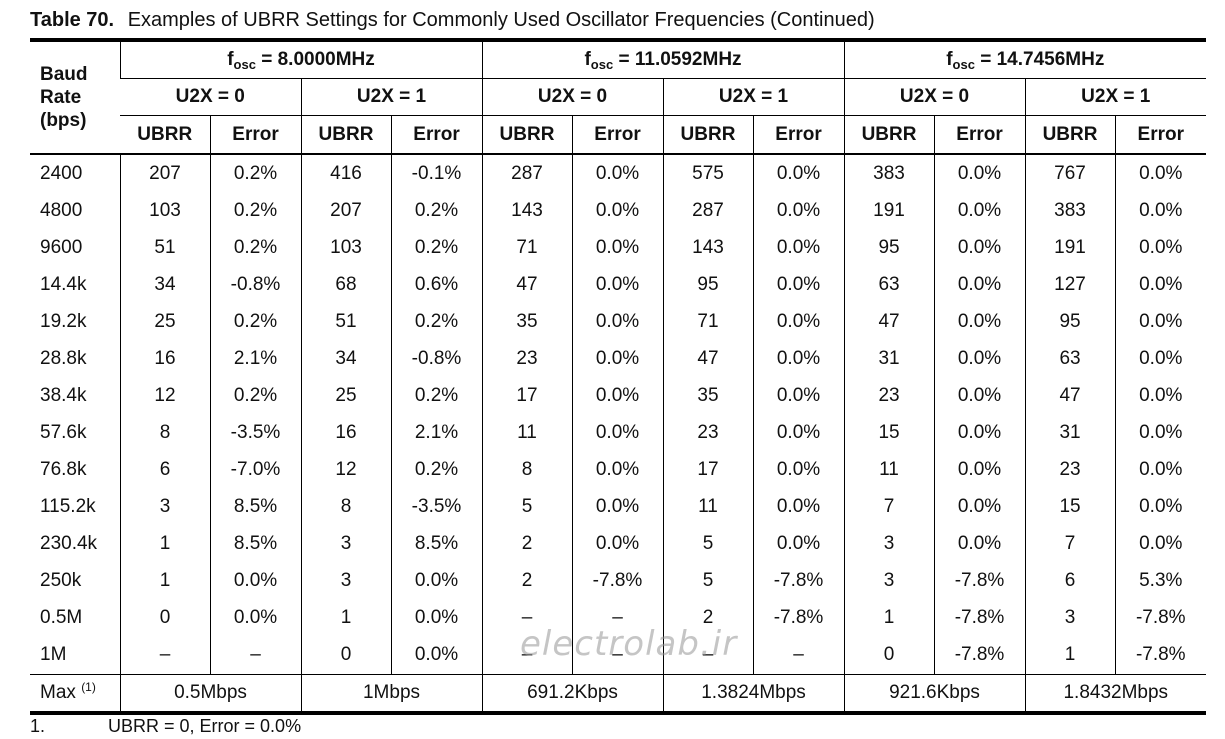  Describe the element at coordinates (61, 580) in the screenshot. I see `baud-rate-cell: 250k` at that location.